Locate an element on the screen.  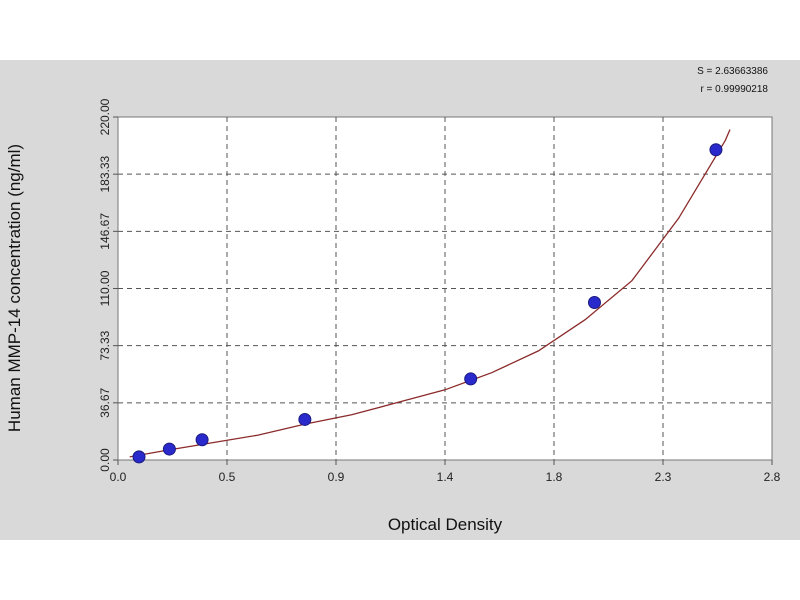
y-axis-ticks: 0.00 36.67 73.33 110.00 146.67 183.33 220.00 is located at coordinates (108, 285).